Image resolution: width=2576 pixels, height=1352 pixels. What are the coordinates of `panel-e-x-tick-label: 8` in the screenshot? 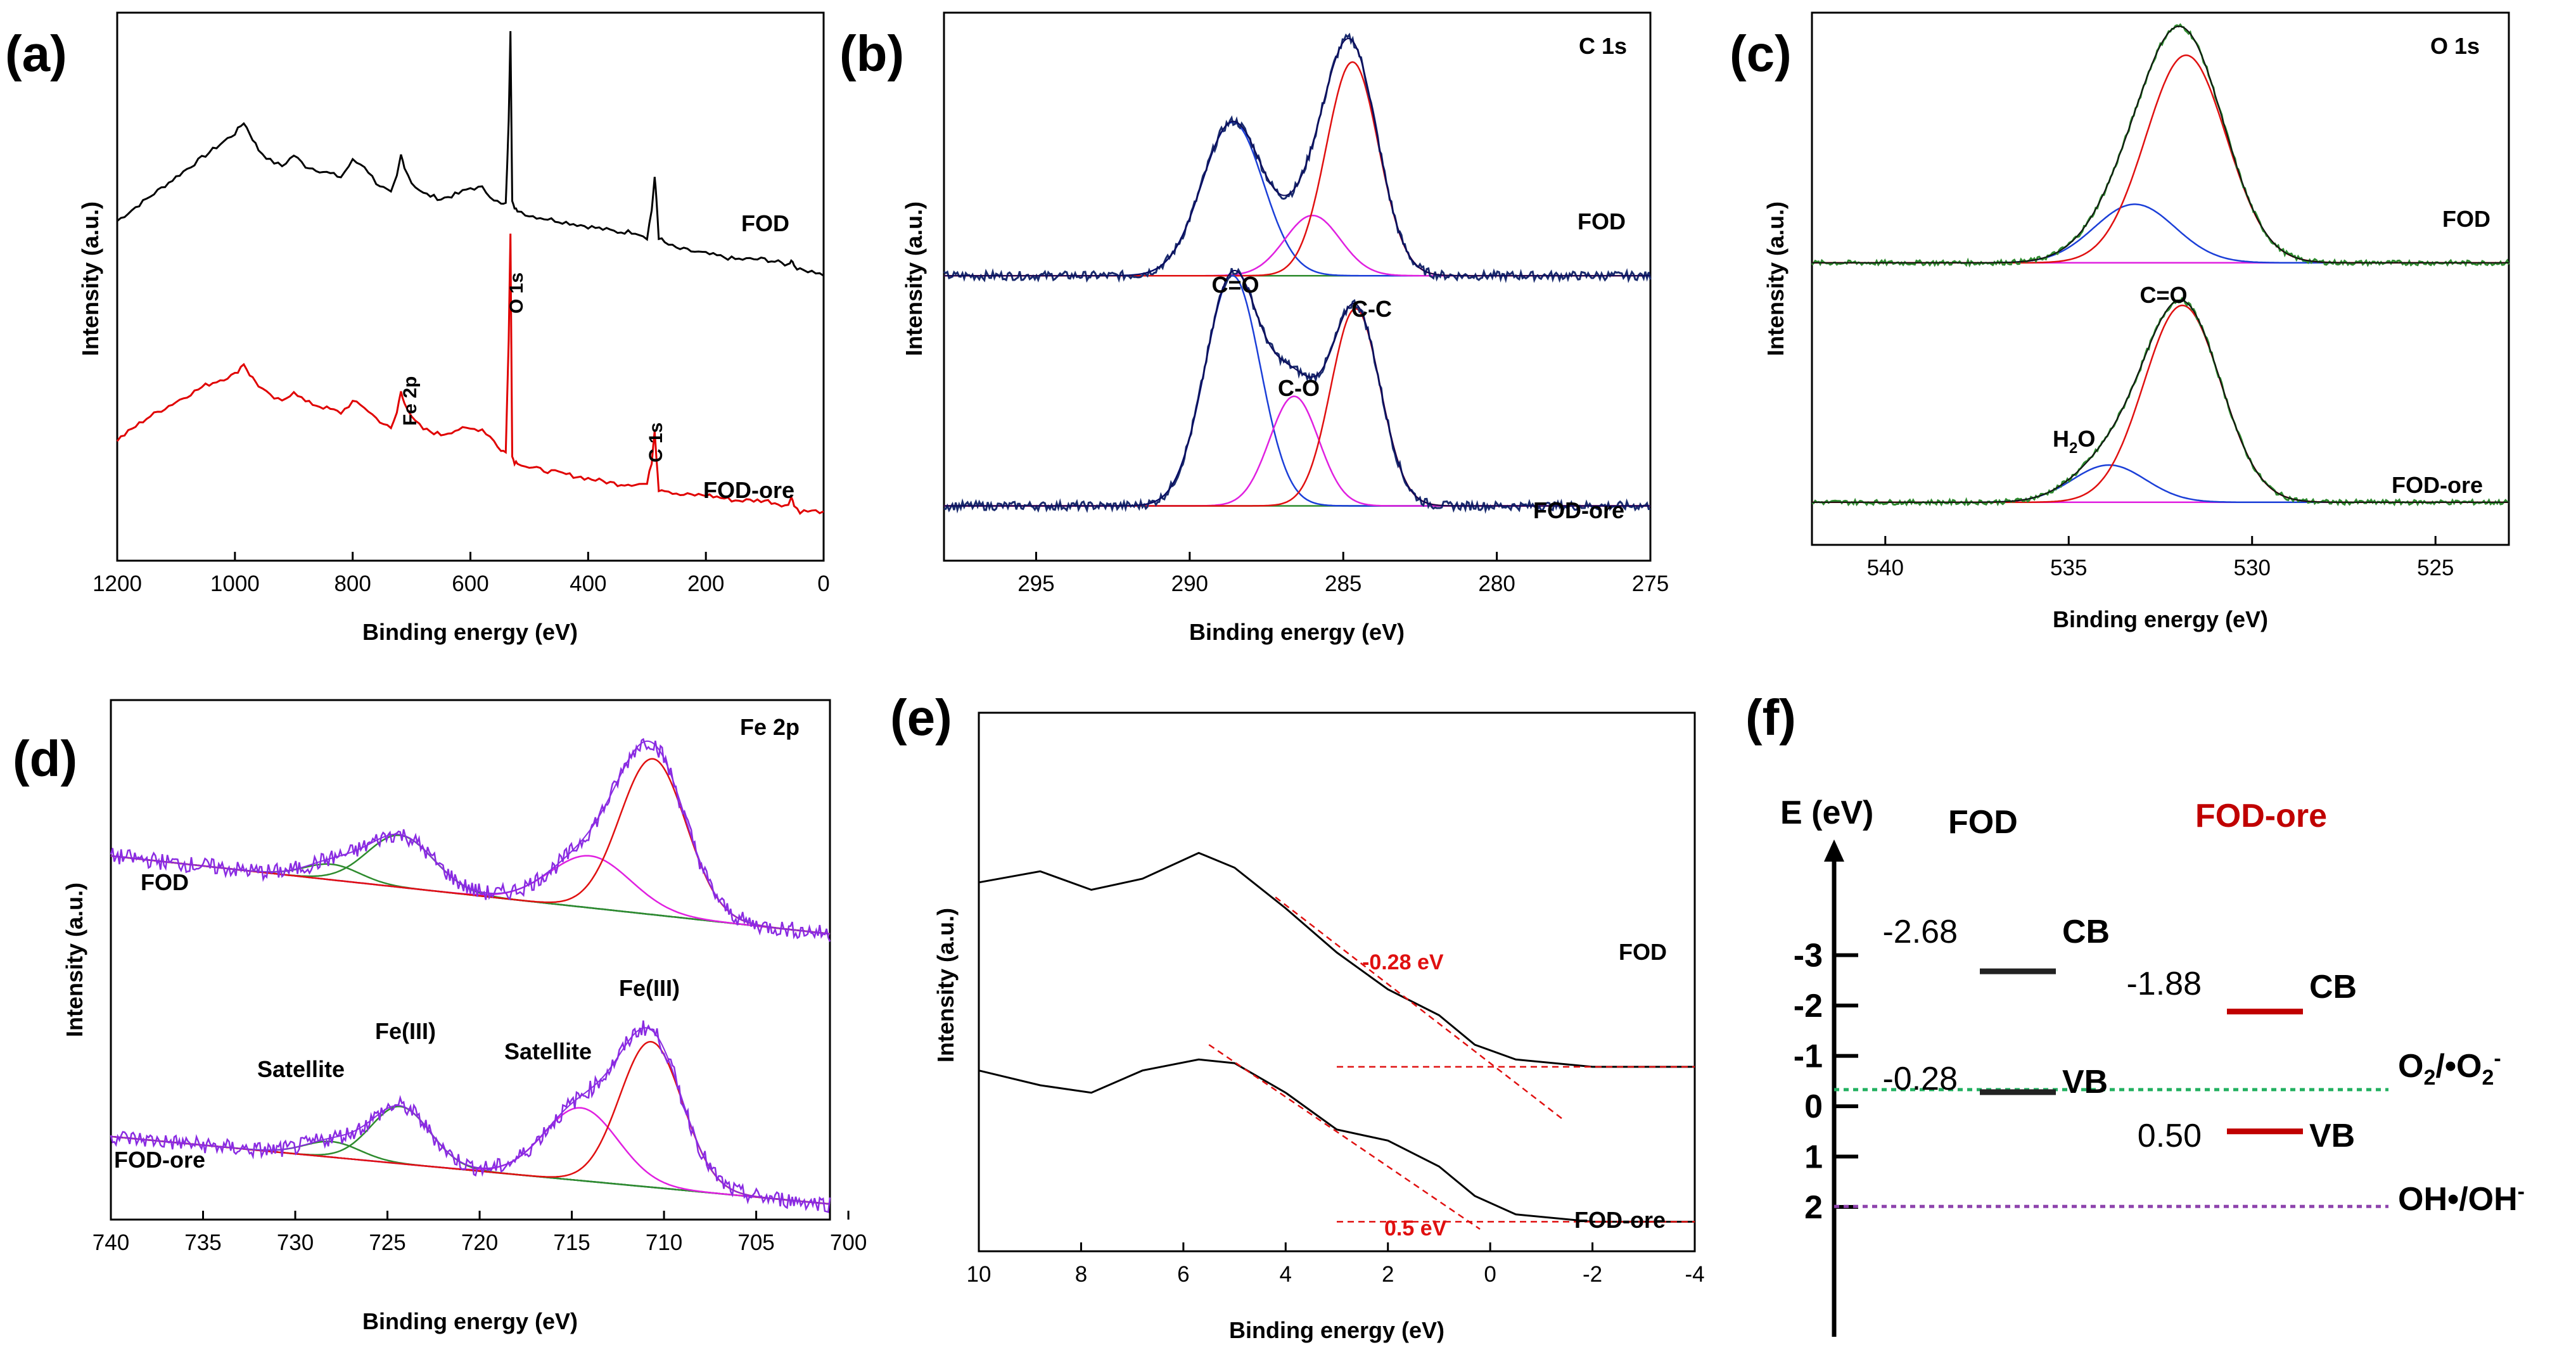 It's located at (1081, 1274).